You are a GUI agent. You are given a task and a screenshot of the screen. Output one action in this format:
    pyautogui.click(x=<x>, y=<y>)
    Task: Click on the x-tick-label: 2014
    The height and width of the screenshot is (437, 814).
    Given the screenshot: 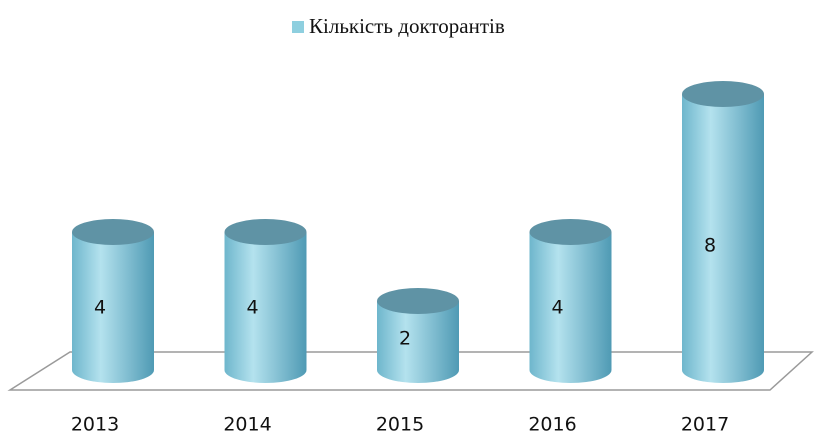 What is the action you would take?
    pyautogui.click(x=247, y=425)
    